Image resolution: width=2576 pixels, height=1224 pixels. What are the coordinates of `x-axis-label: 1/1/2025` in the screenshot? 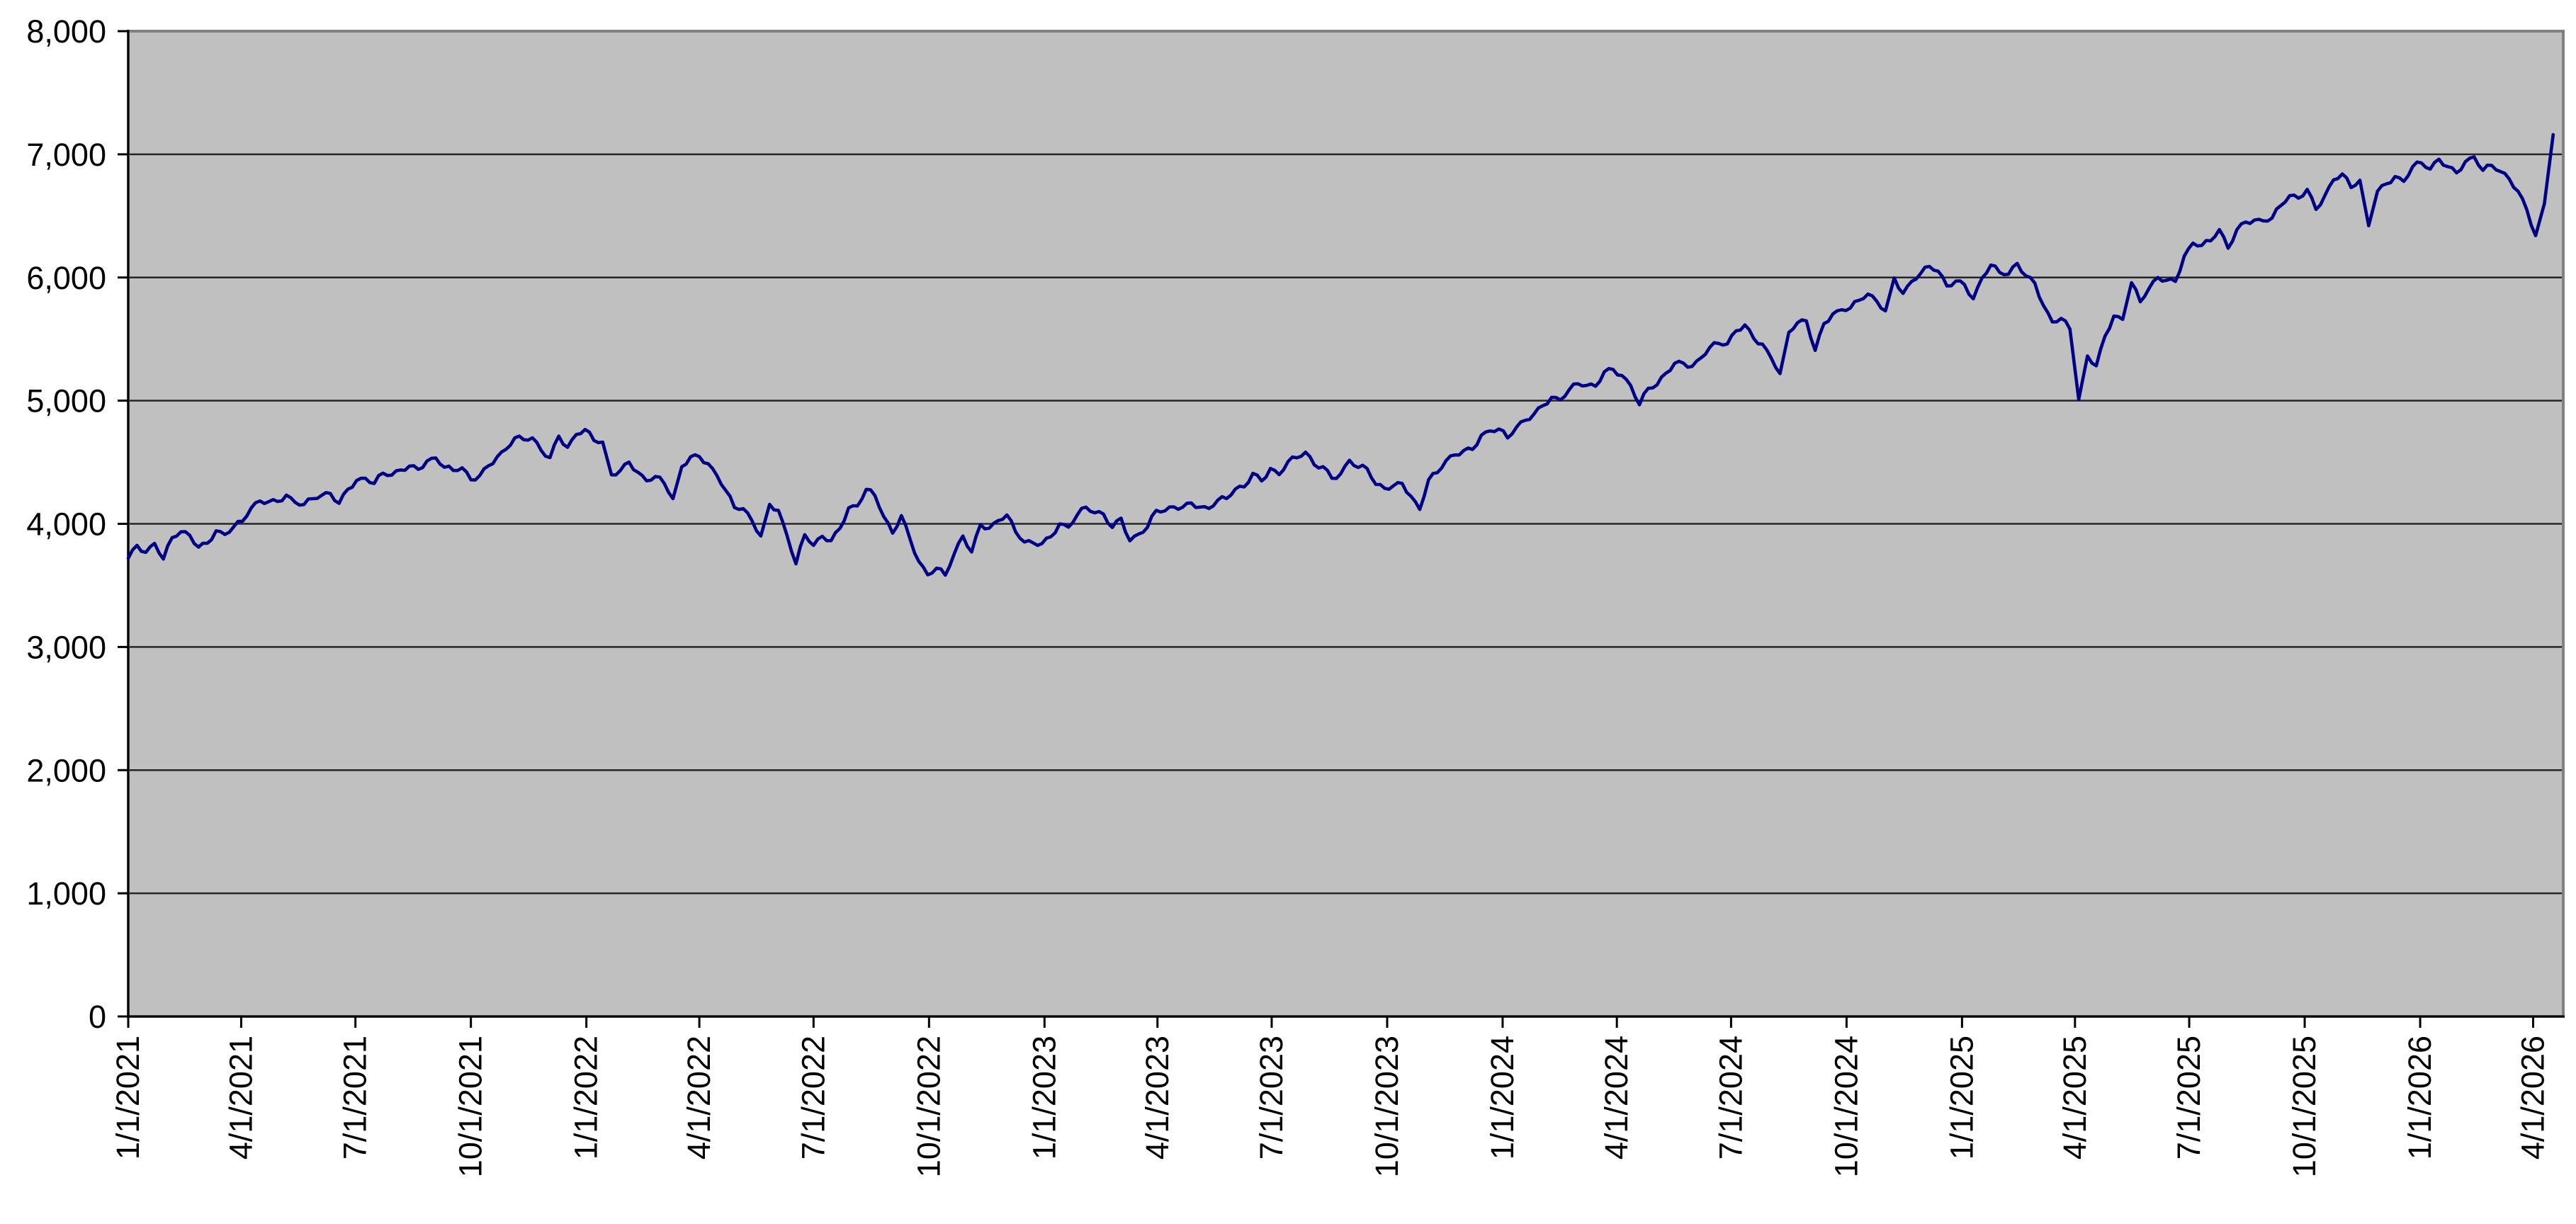 It's located at (1961, 1098).